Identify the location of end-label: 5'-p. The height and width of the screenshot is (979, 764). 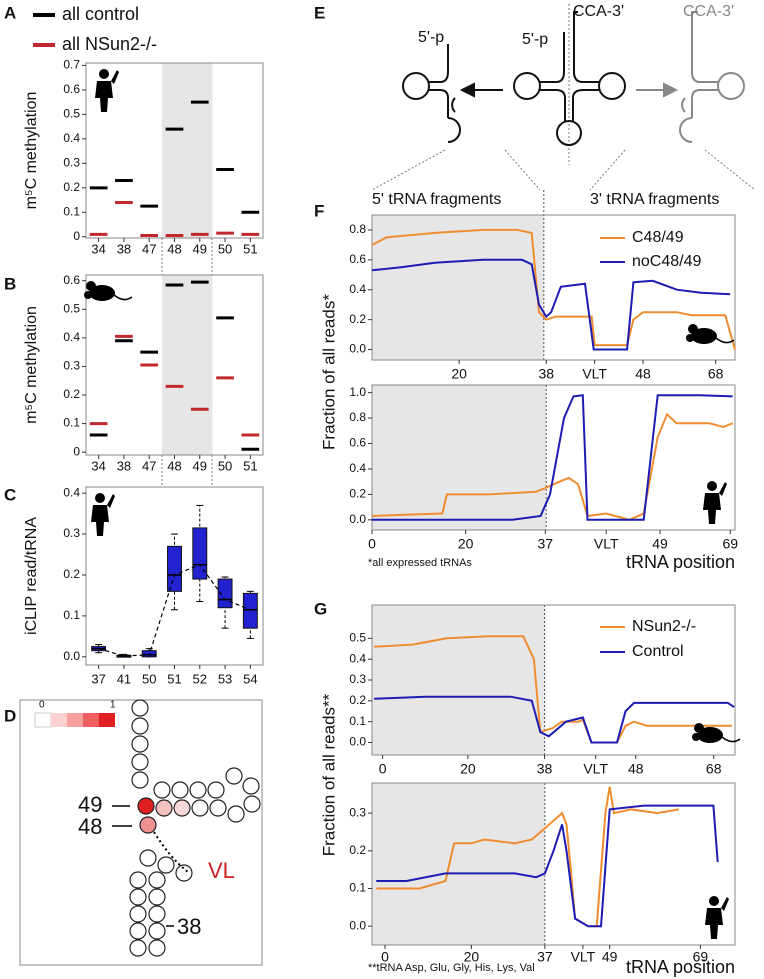
(431, 37).